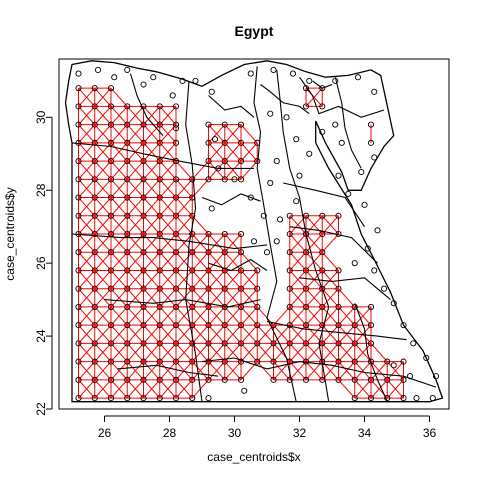 This screenshot has width=480, height=480. Describe the element at coordinates (253, 457) in the screenshot. I see `x-axis-label: case_centroids$x` at that location.